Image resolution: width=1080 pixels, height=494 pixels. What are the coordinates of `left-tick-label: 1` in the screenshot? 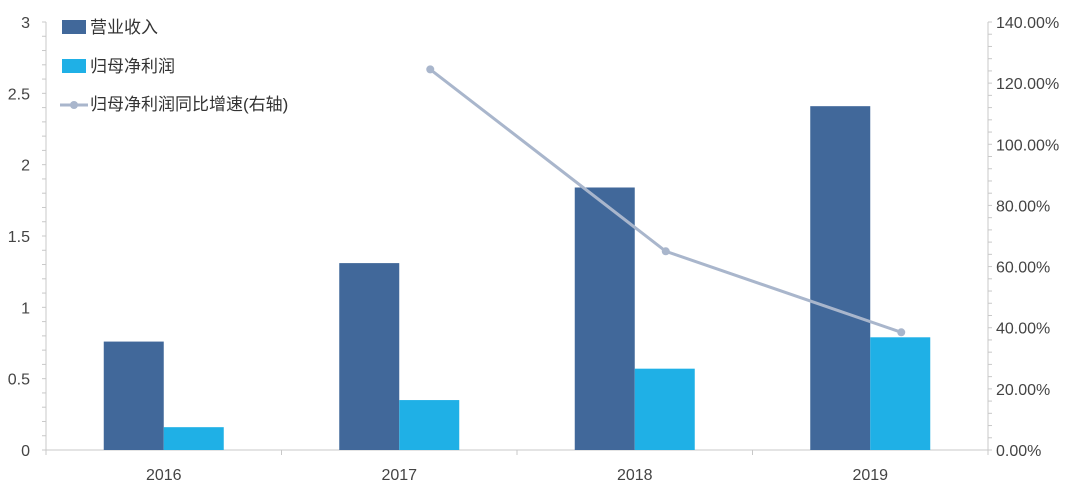 It's located at (25, 308).